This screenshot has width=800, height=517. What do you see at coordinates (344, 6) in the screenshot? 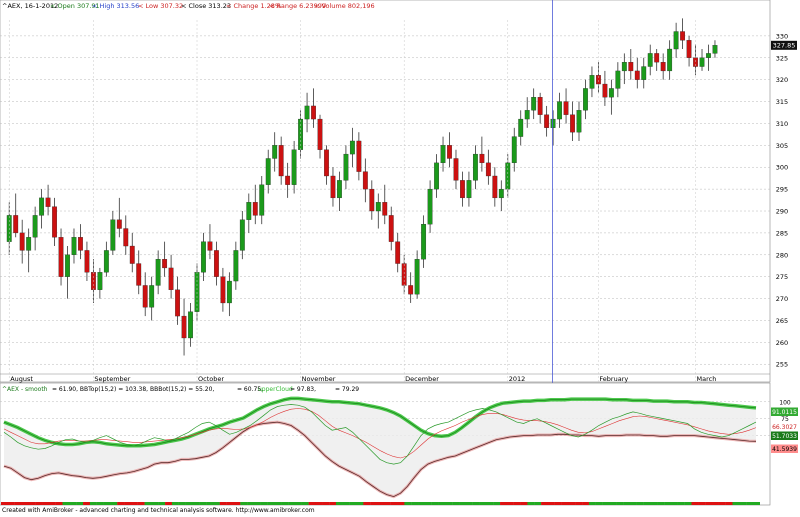
I see `volume-value: < Volume 802,196` at bounding box center [344, 6].